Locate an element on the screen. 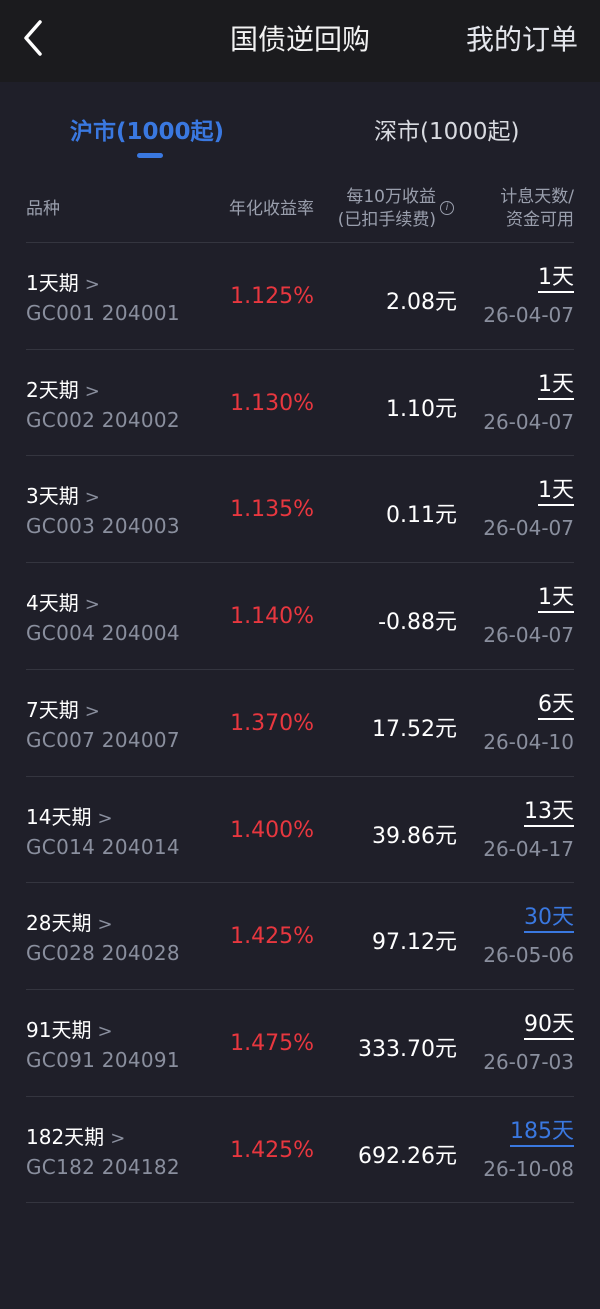 The height and width of the screenshot is (1309, 600). product-name: 7天期 > is located at coordinates (63, 708).